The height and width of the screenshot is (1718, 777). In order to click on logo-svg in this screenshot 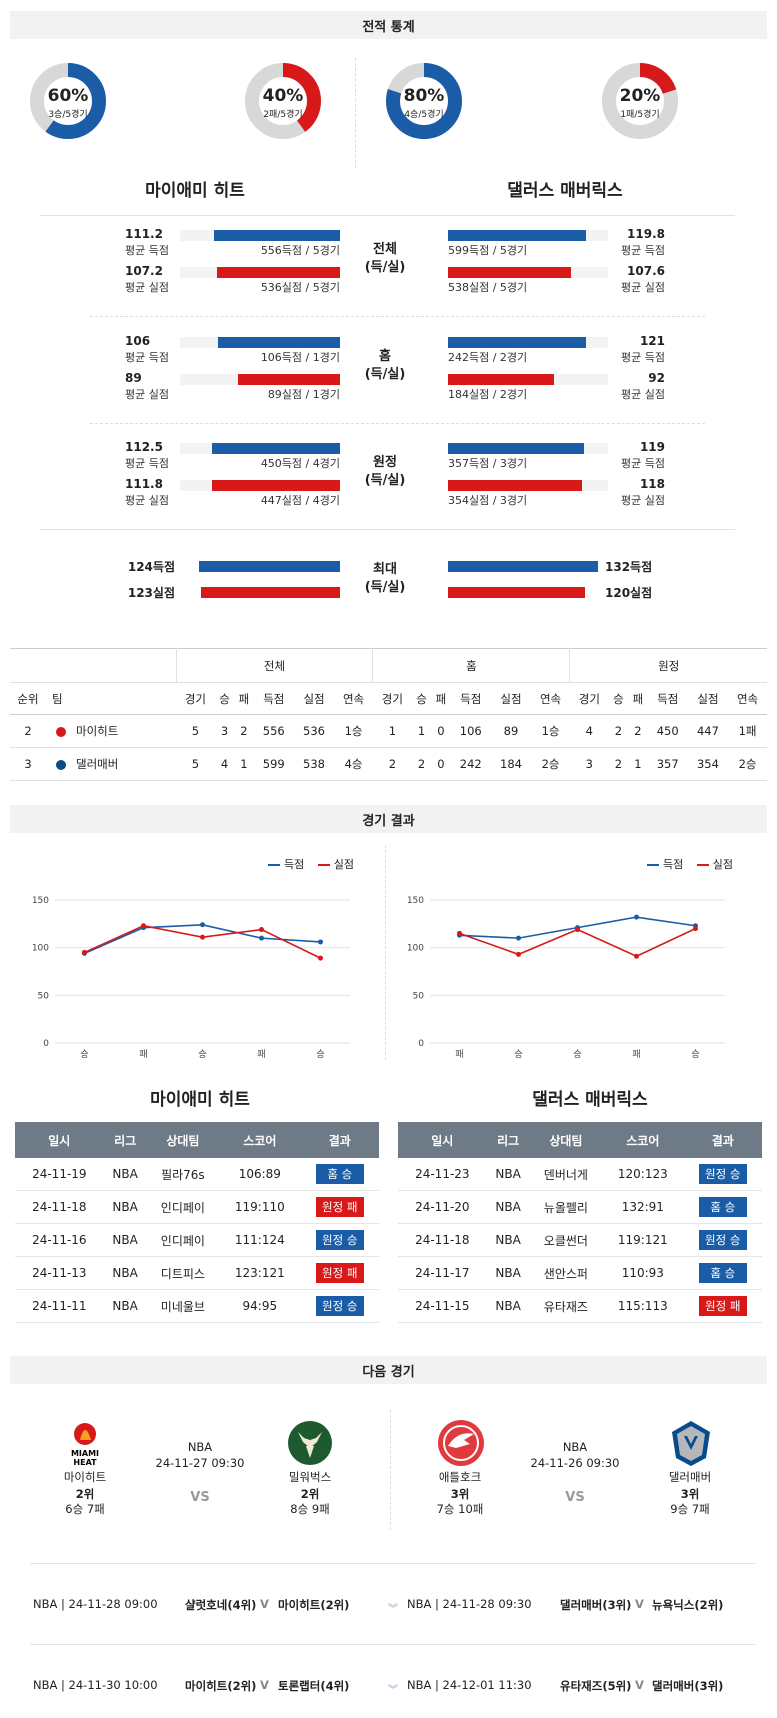, I will do `click(310, 1443)`.